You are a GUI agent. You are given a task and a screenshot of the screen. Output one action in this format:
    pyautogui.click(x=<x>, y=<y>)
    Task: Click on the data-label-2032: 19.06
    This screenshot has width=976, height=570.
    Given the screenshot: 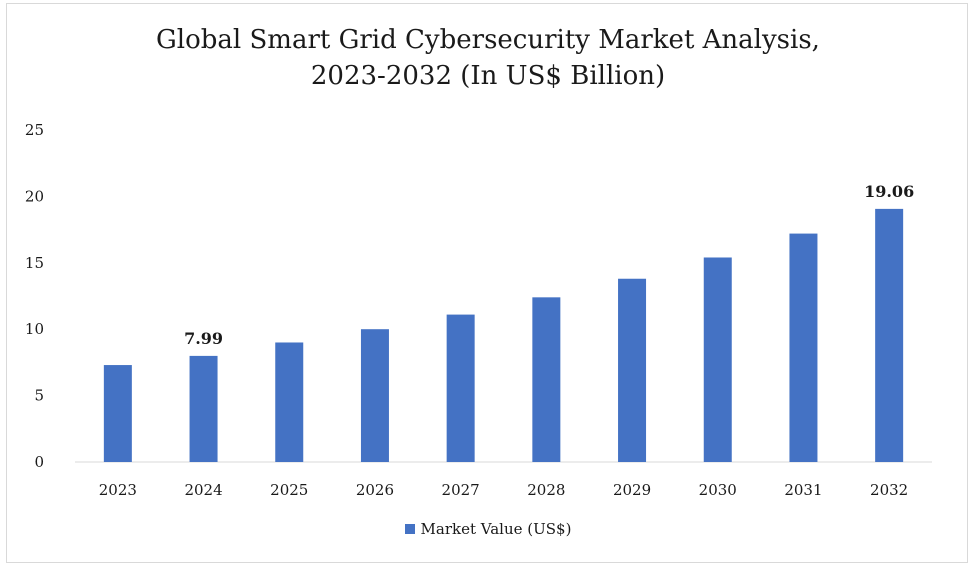 What is the action you would take?
    pyautogui.click(x=889, y=191)
    